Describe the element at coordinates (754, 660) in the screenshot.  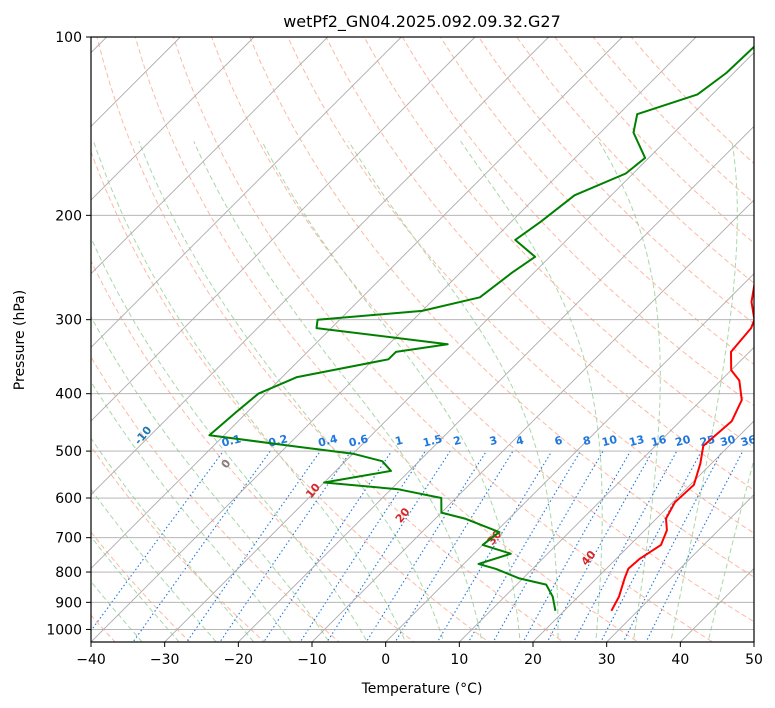
I see `x-tick-label: 50` at that location.